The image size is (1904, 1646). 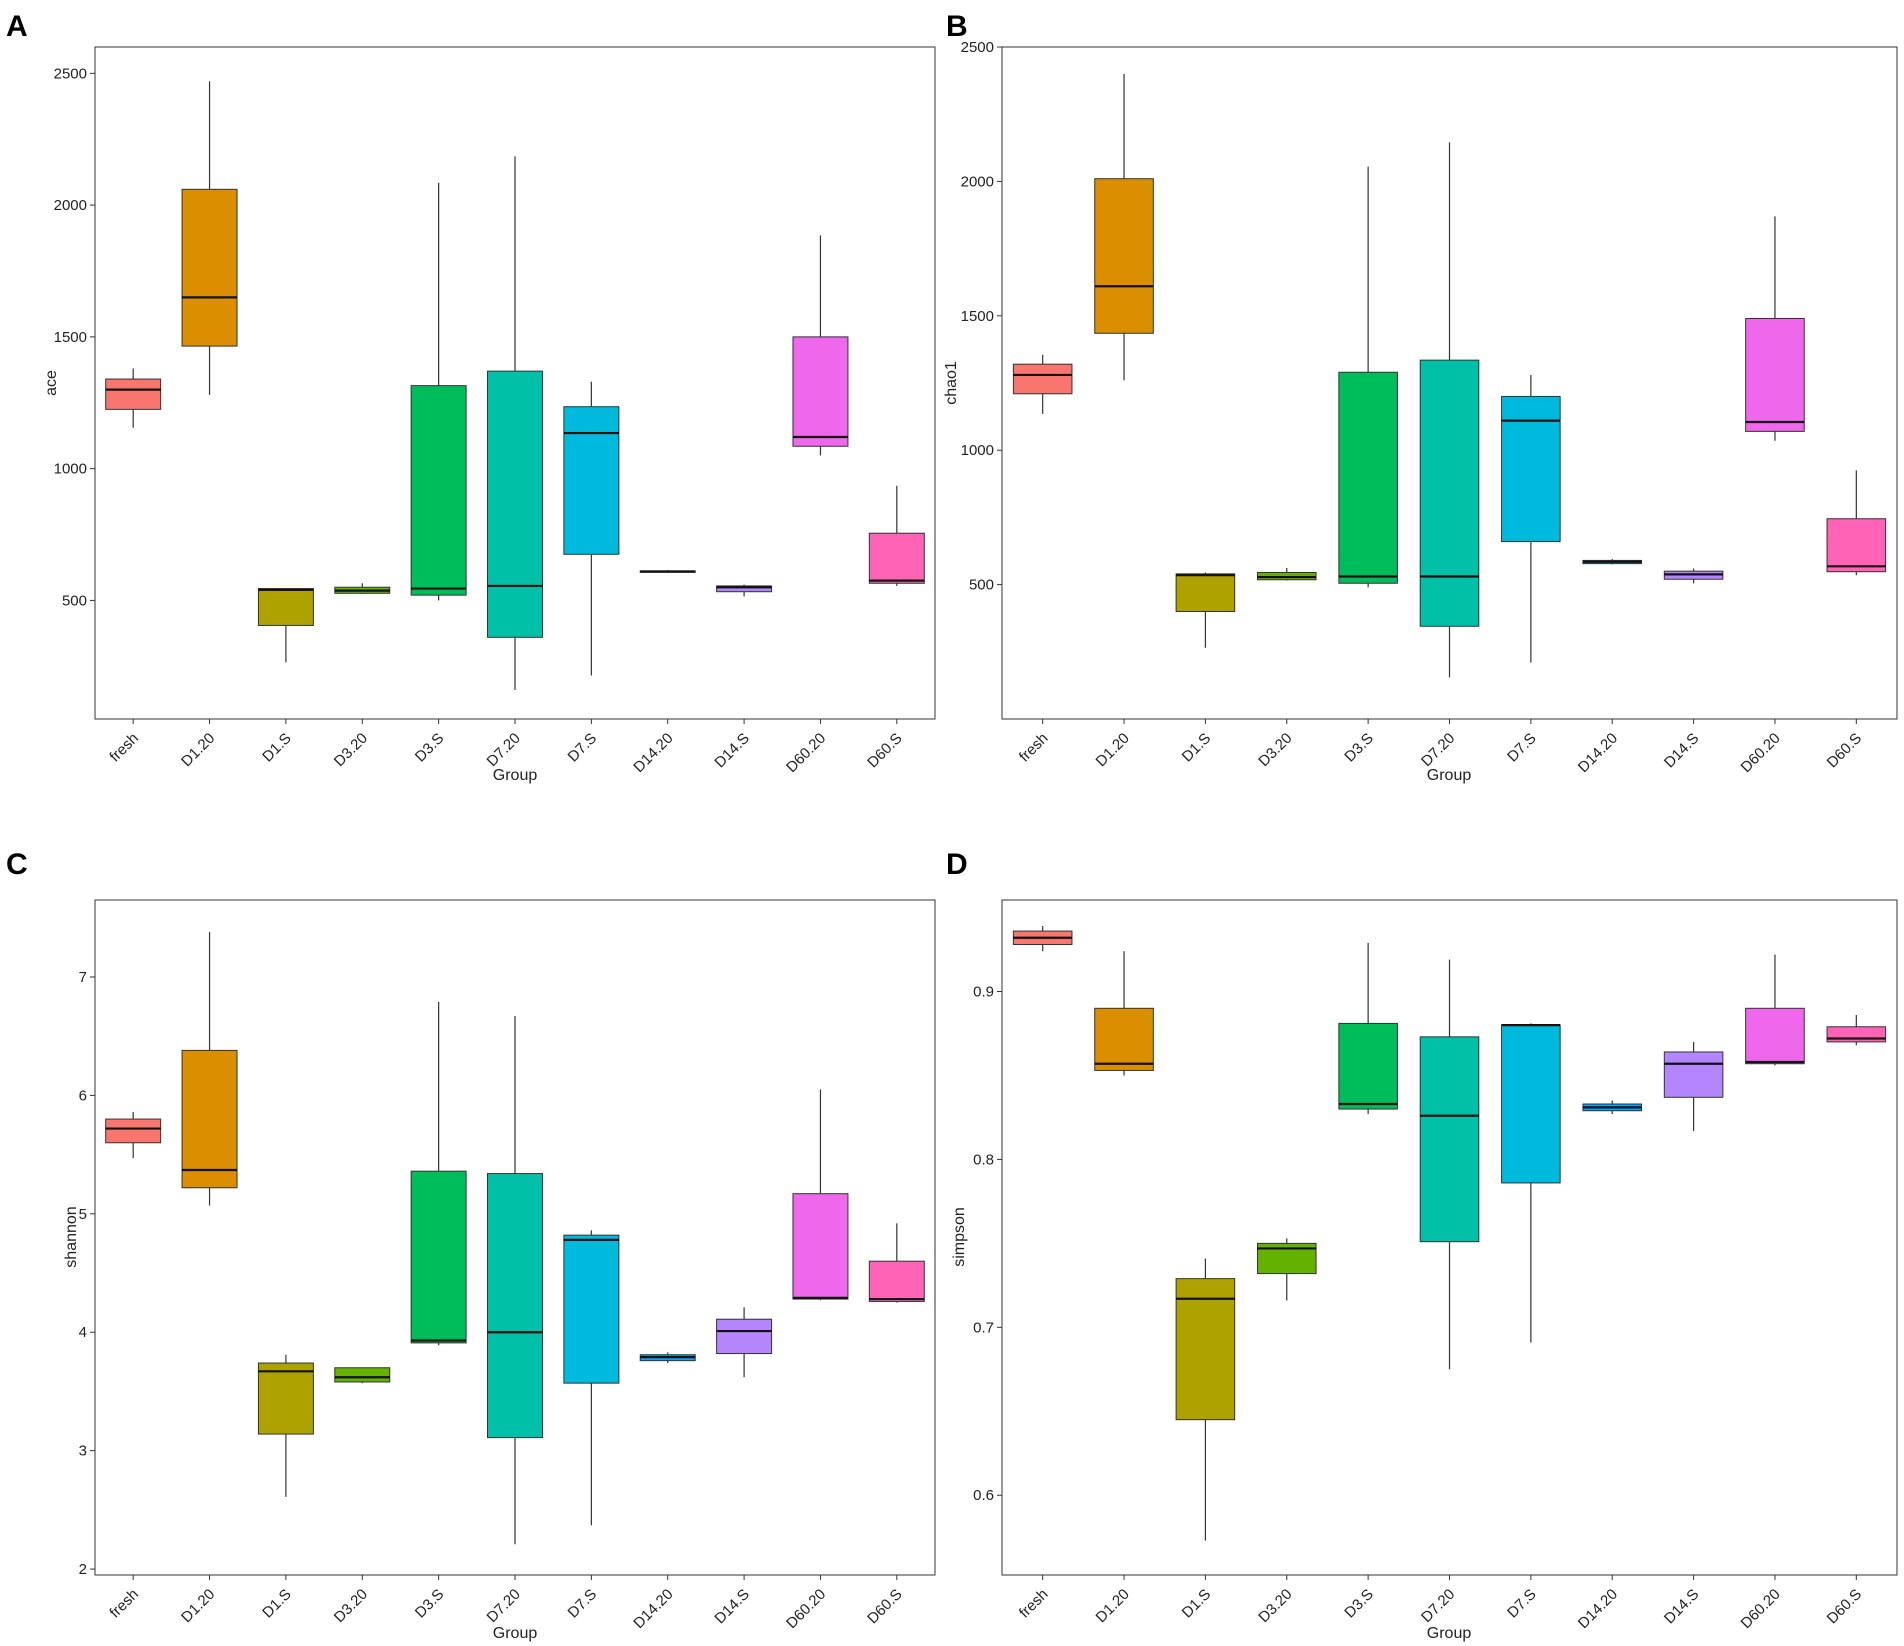 I want to click on y-tick-label: 4, so click(x=83, y=1332).